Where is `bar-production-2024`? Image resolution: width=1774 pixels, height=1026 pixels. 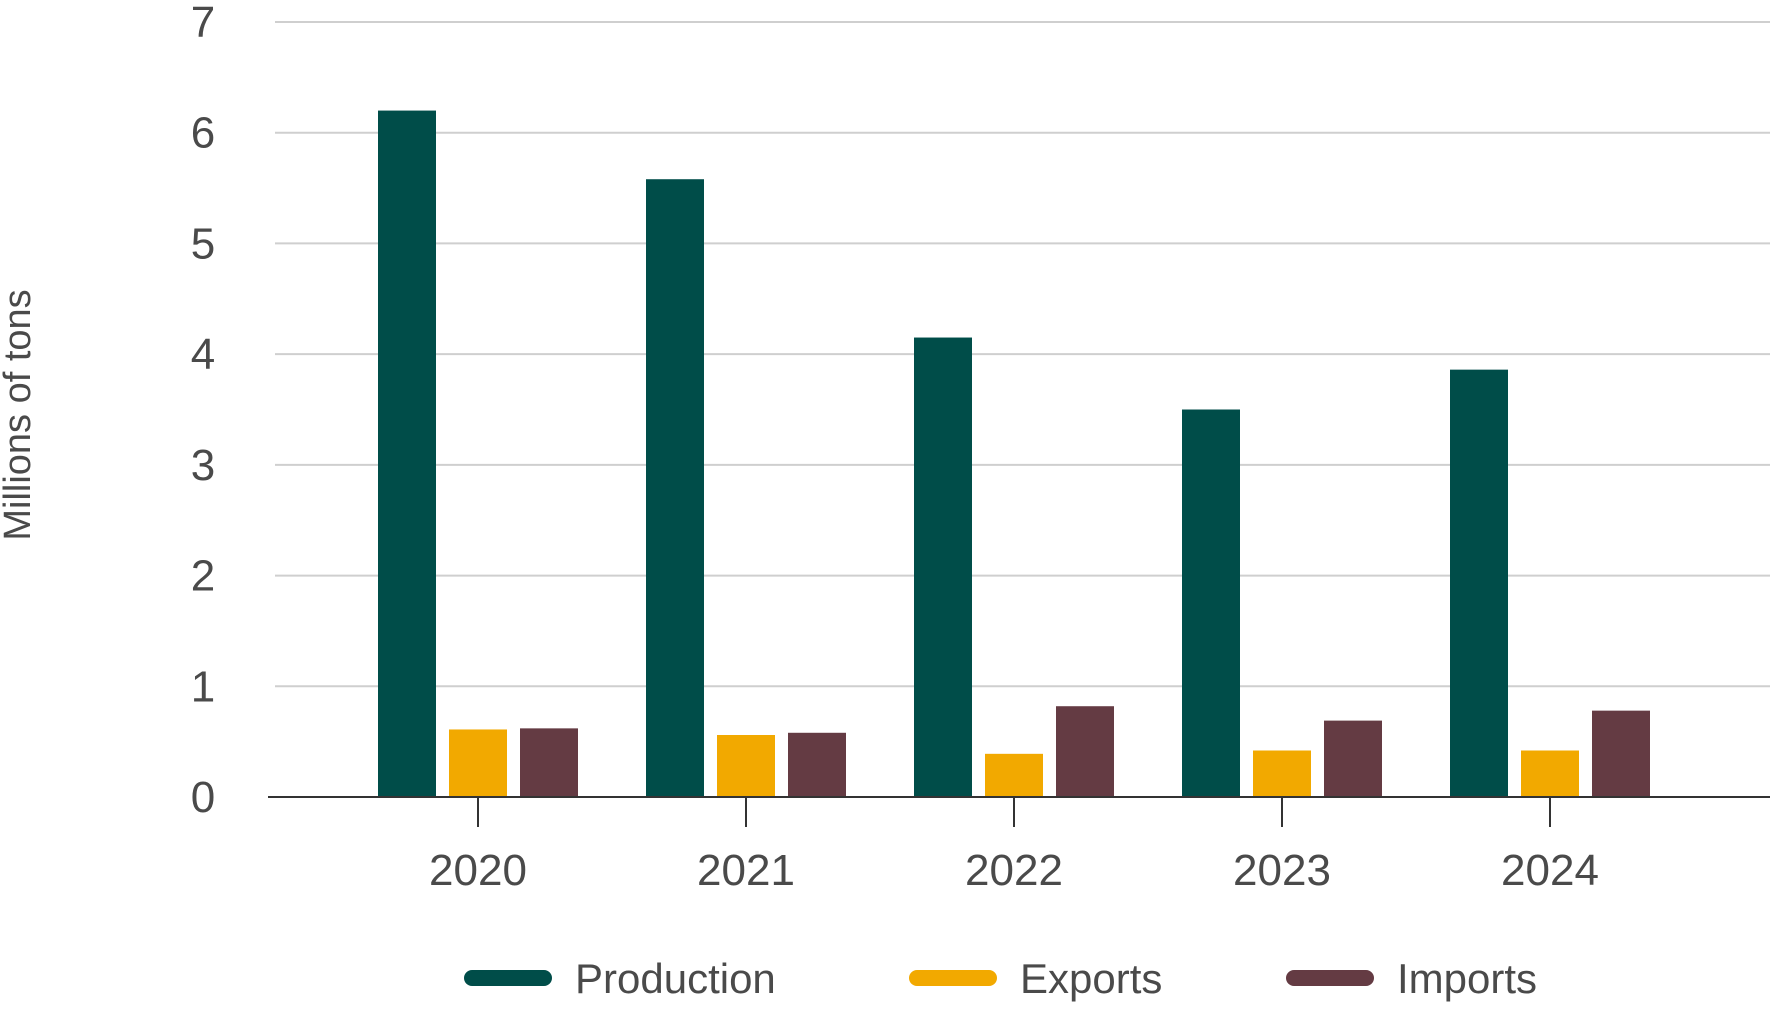 bar-production-2024 is located at coordinates (1479, 583).